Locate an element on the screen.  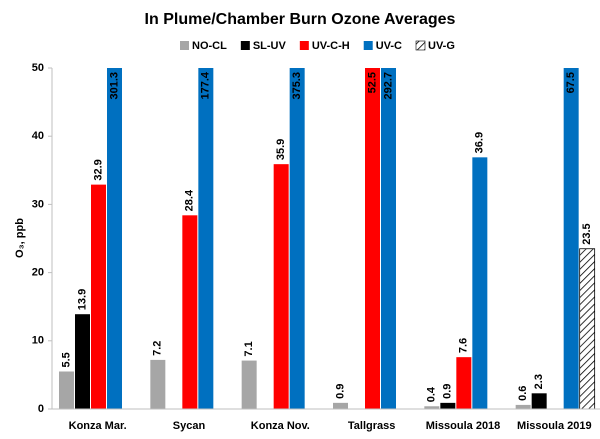
data-label: 7.1 is located at coordinates (249, 348).